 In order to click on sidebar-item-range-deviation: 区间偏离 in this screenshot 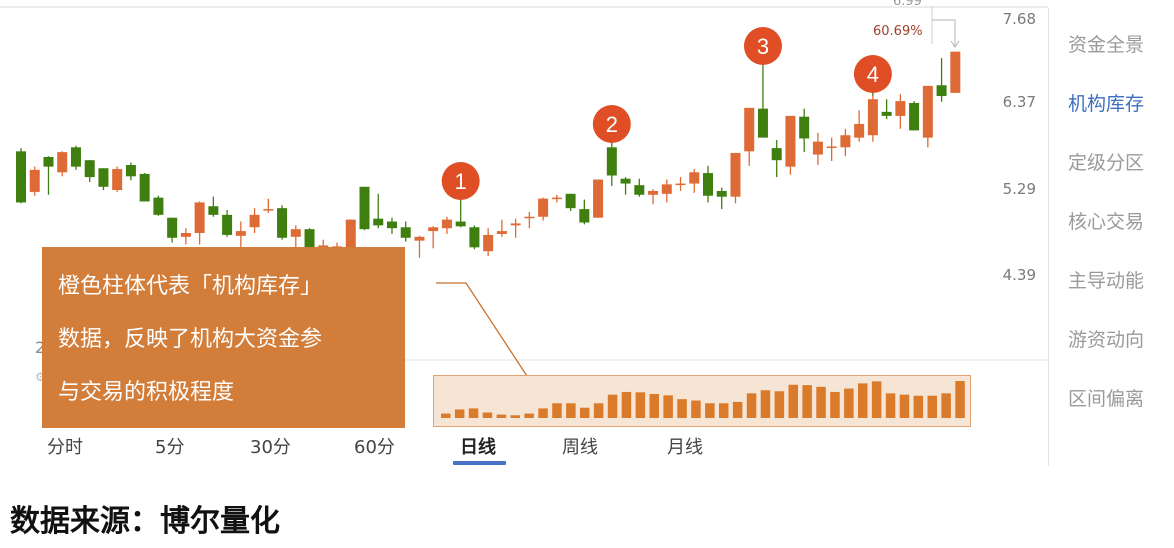, I will do `click(1106, 399)`.